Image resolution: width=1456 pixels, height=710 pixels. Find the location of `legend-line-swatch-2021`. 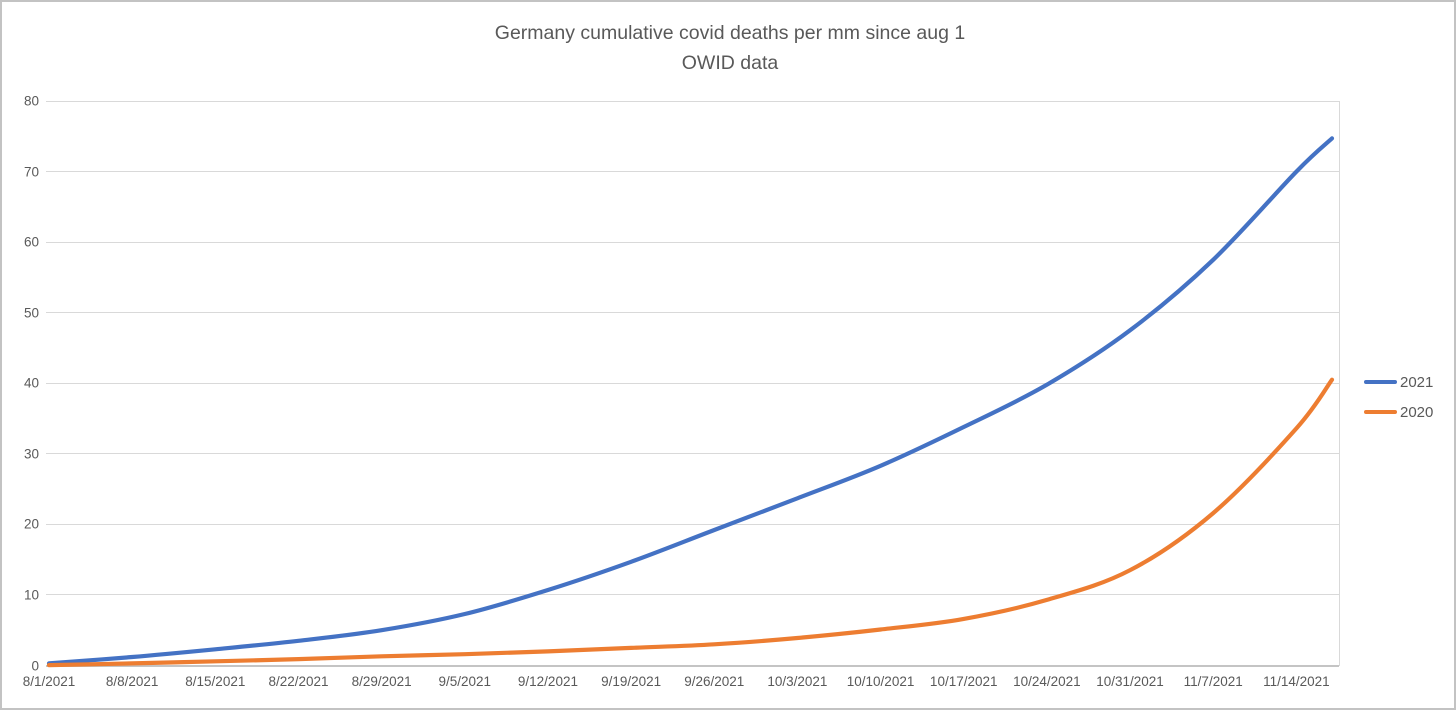

legend-line-swatch-2021 is located at coordinates (1380, 382).